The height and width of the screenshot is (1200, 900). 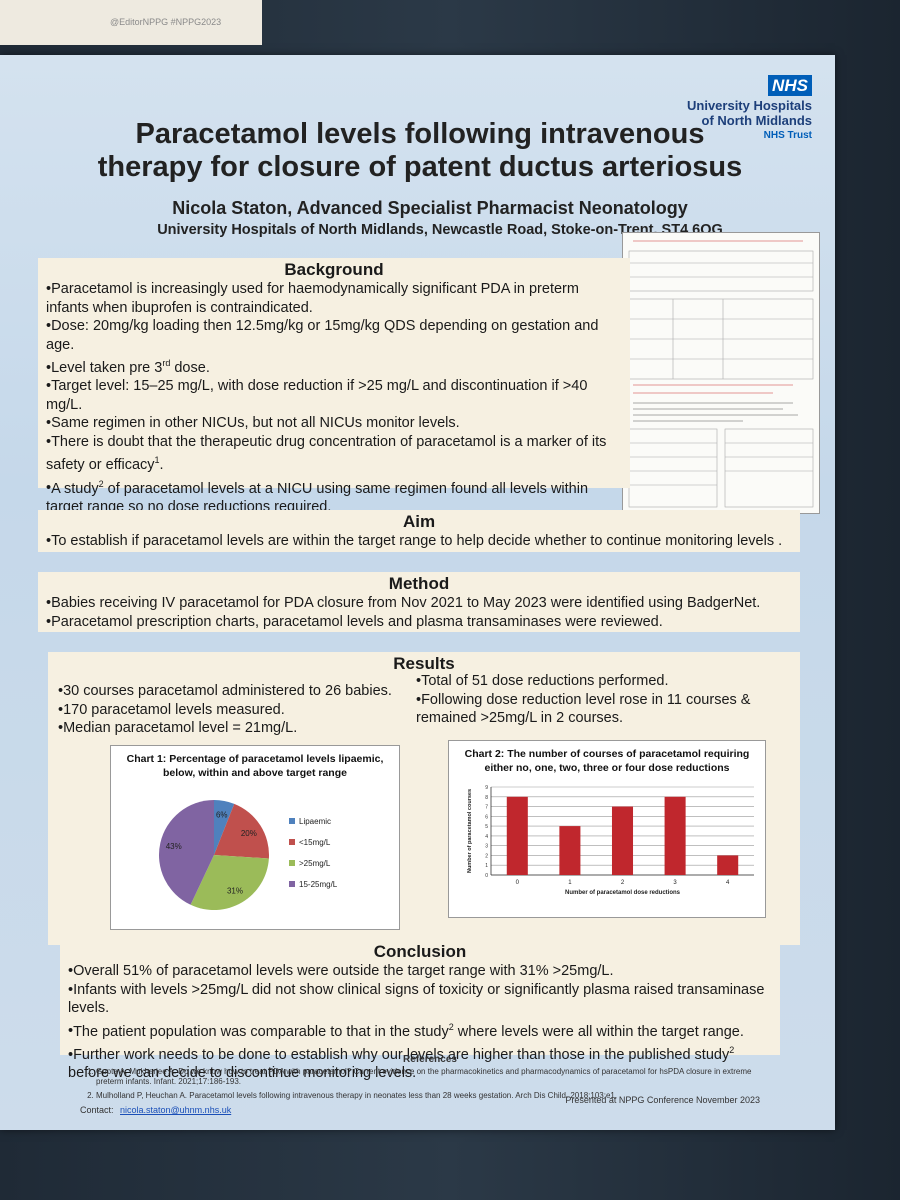 What do you see at coordinates (728, 883) in the screenshot?
I see `x-tick-label: 4` at bounding box center [728, 883].